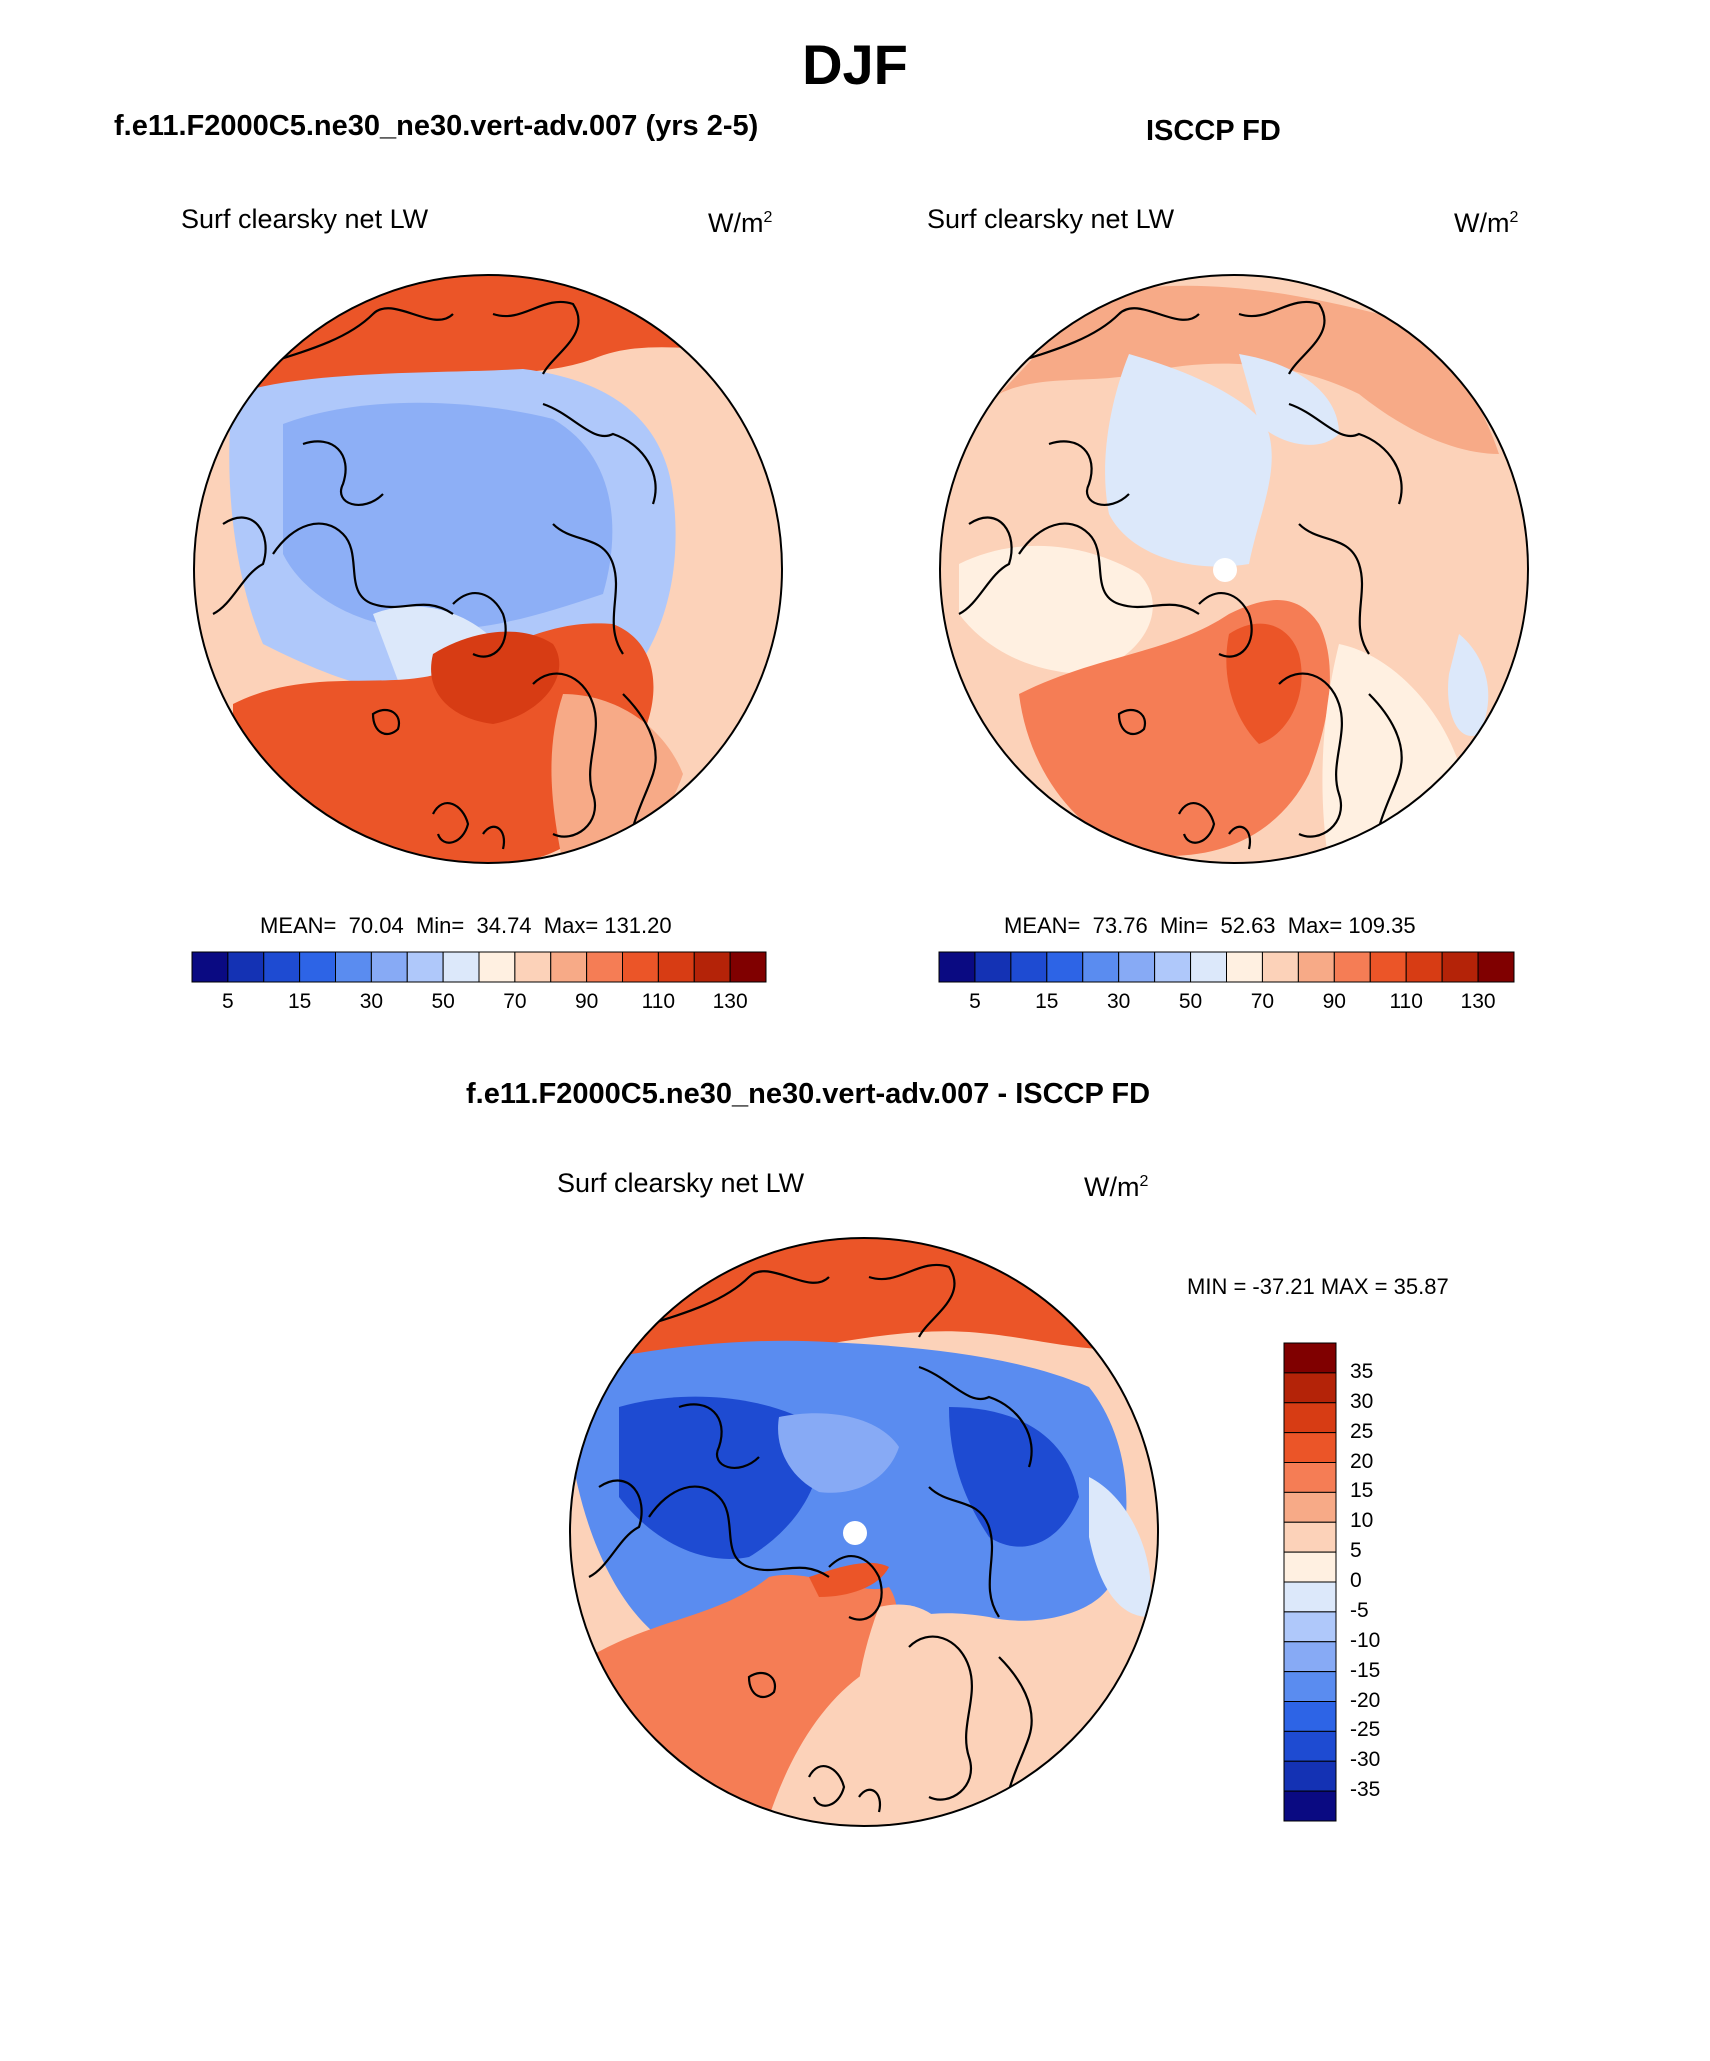 The height and width of the screenshot is (2061, 1710). What do you see at coordinates (1362, 1491) in the screenshot?
I see `diff-colorbar-tick-label: 15` at bounding box center [1362, 1491].